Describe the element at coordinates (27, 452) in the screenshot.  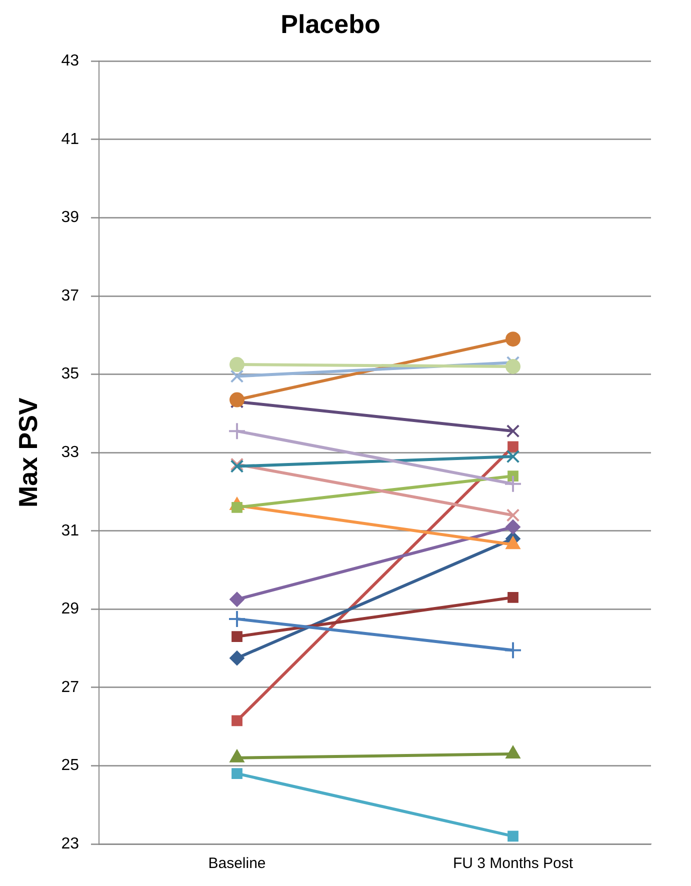
I see `y-axis-title: Max PSV` at that location.